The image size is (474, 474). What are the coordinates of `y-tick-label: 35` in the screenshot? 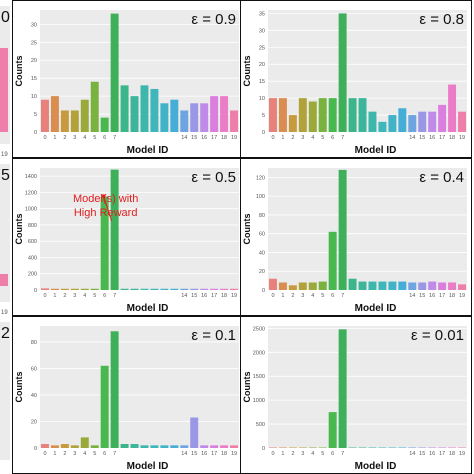 It's located at (262, 14).